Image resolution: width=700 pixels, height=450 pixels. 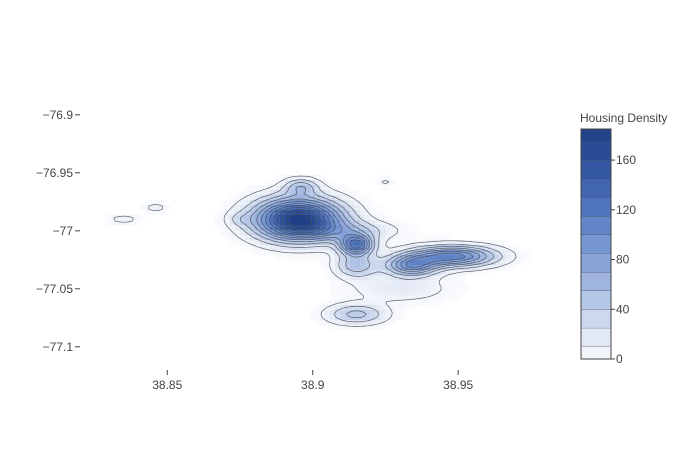 What do you see at coordinates (623, 238) in the screenshot?
I see `colorbar: Housing Density 0 40 80 120 160` at bounding box center [623, 238].